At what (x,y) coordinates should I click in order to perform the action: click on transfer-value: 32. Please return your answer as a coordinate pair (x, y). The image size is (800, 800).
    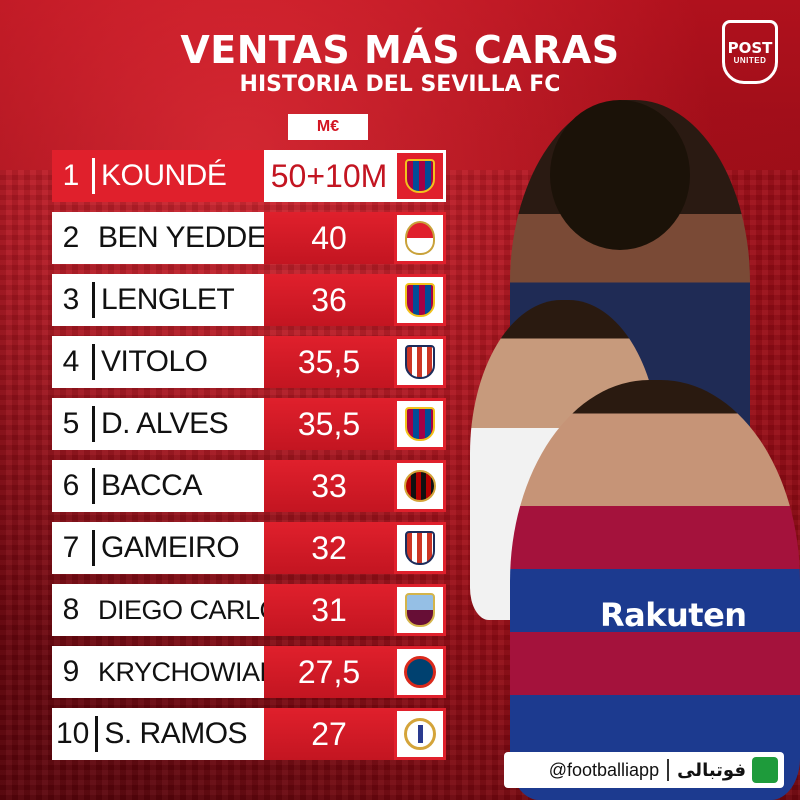
    Looking at the image, I should click on (329, 548).